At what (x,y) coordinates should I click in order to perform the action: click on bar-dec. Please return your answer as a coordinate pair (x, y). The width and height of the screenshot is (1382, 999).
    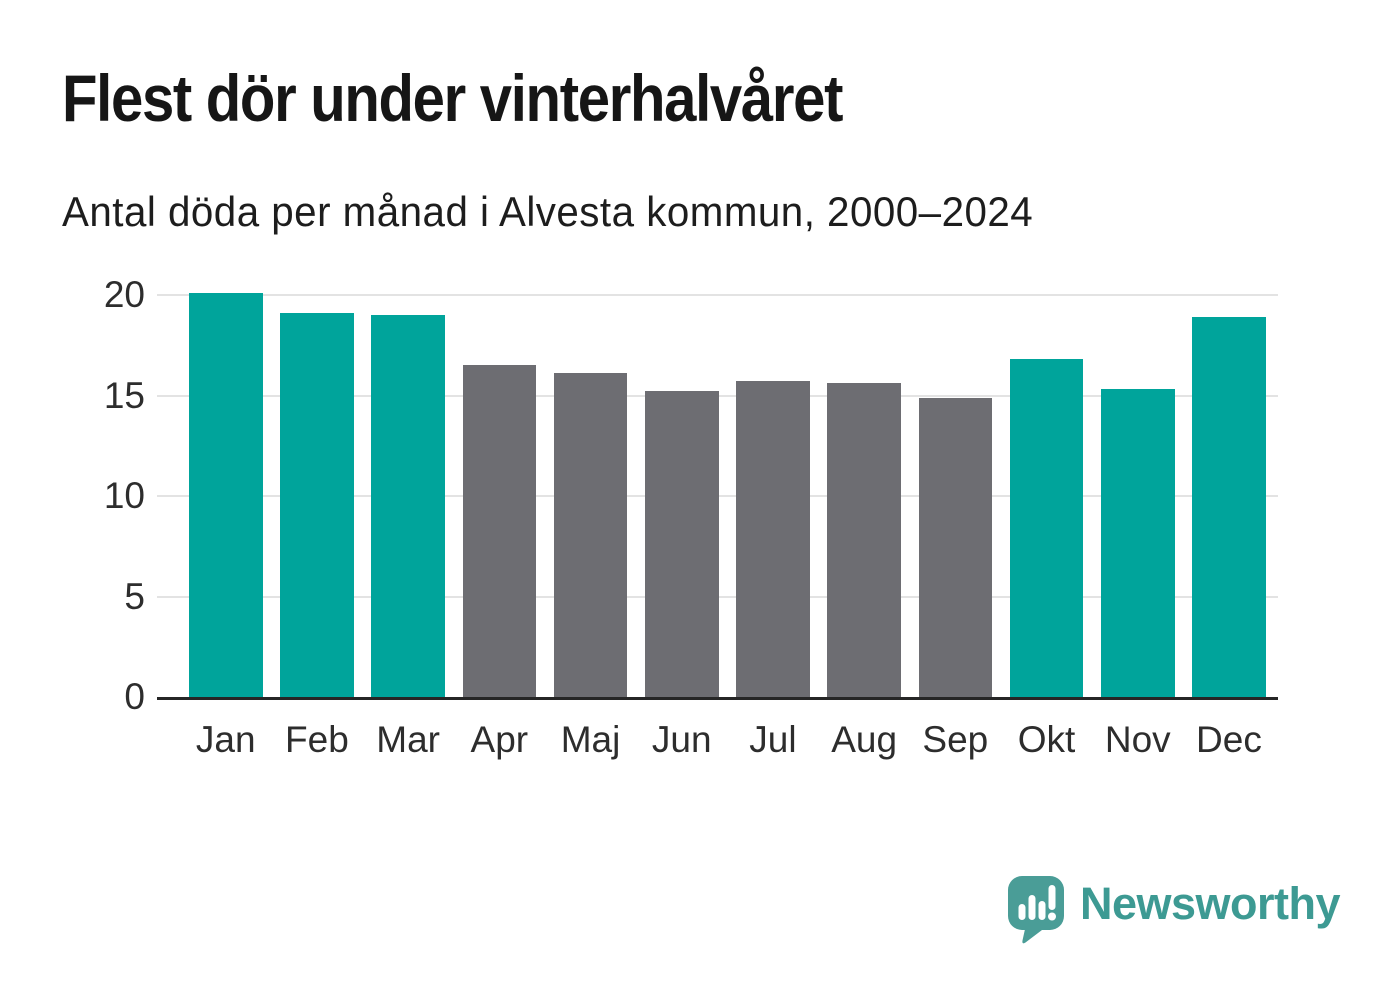
    Looking at the image, I should click on (1229, 507).